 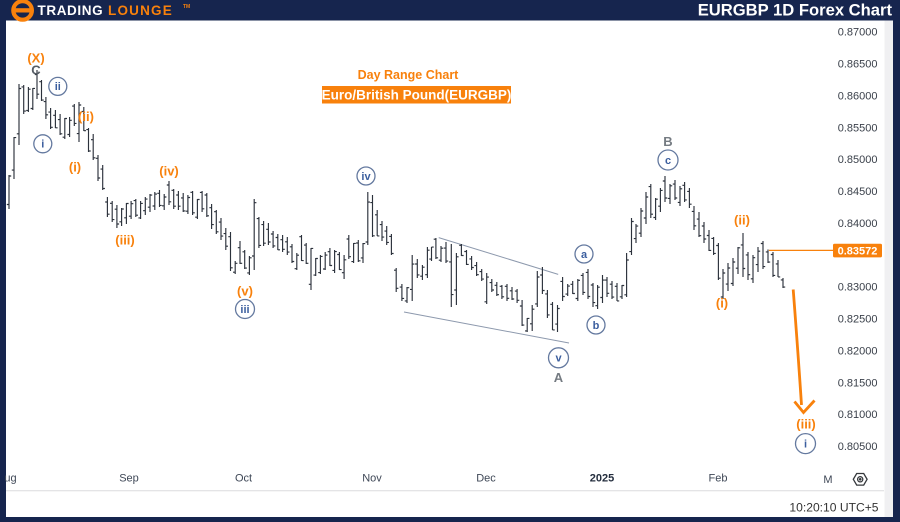 What do you see at coordinates (129, 479) in the screenshot?
I see `svg-text: Sep` at bounding box center [129, 479].